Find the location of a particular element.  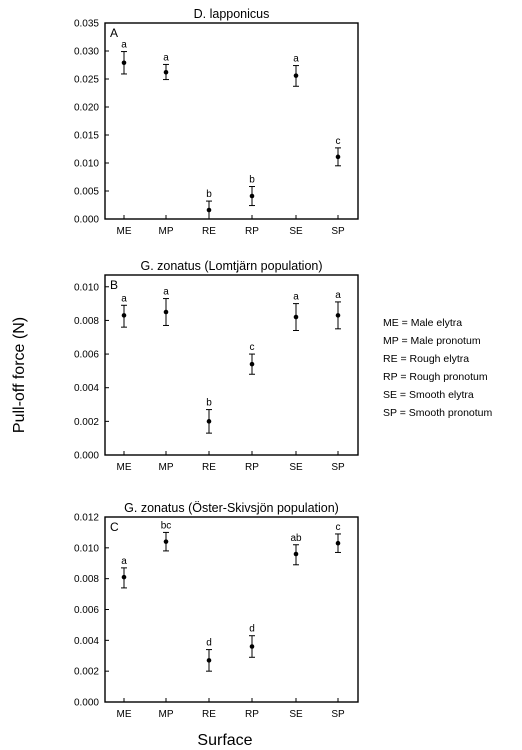

significance-letter: bc is located at coordinates (166, 525).